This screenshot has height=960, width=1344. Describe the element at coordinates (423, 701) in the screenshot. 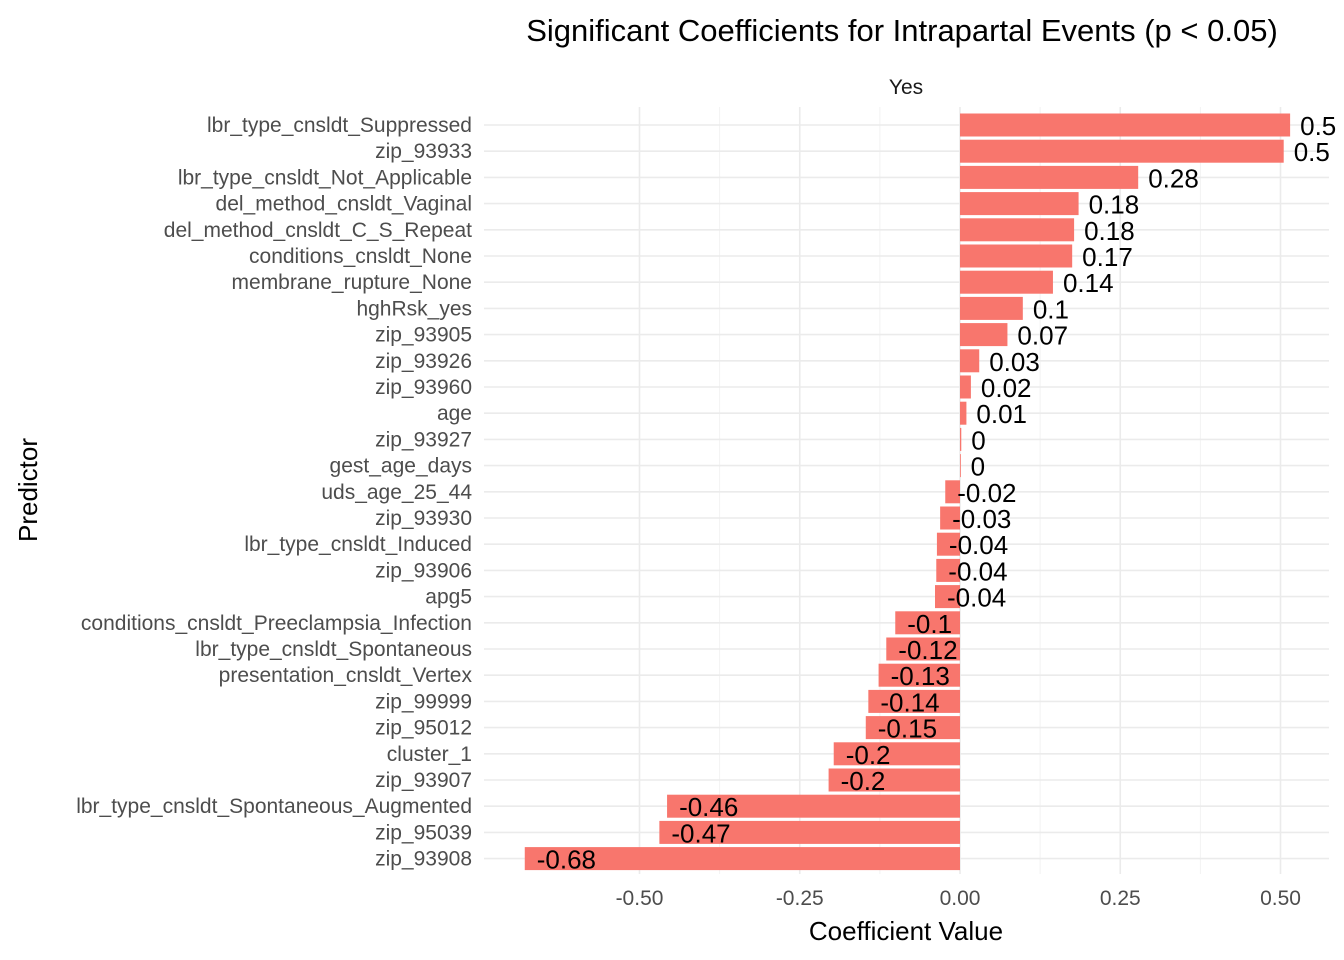

I see `category-label: zip_99999` at that location.